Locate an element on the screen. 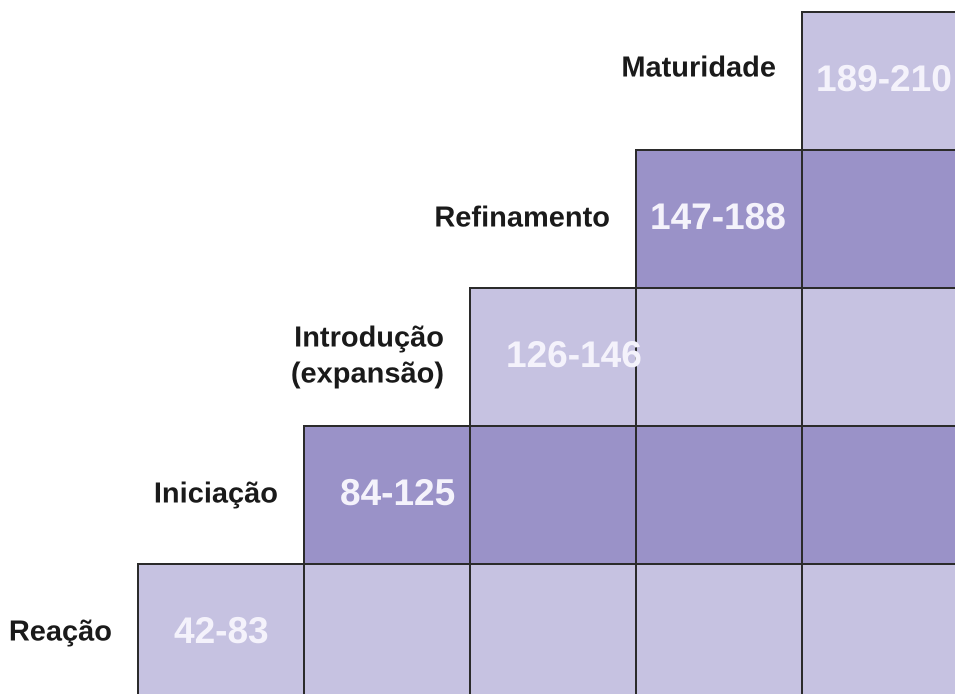 The width and height of the screenshot is (955, 694). range-label: 147-188 is located at coordinates (718, 216).